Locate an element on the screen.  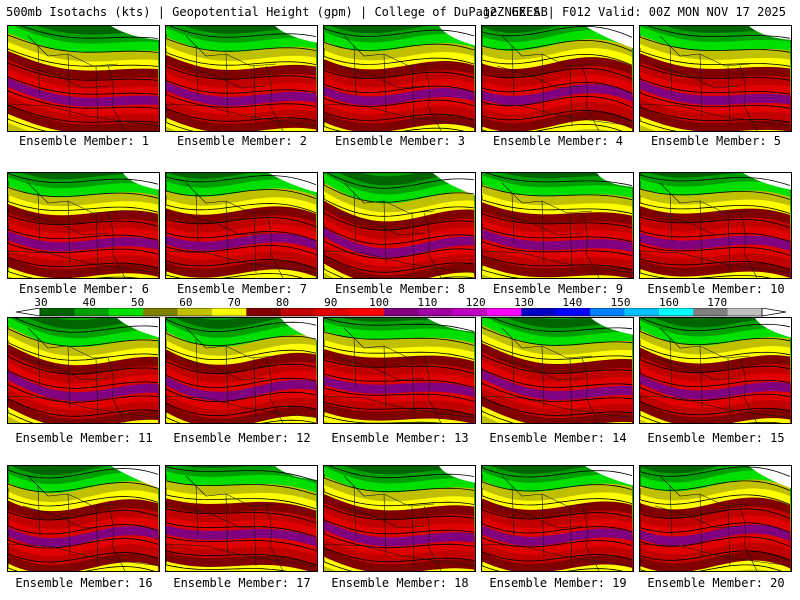
ensemble-member-label: Ensemble Member: 18 is located at coordinates (400, 583).